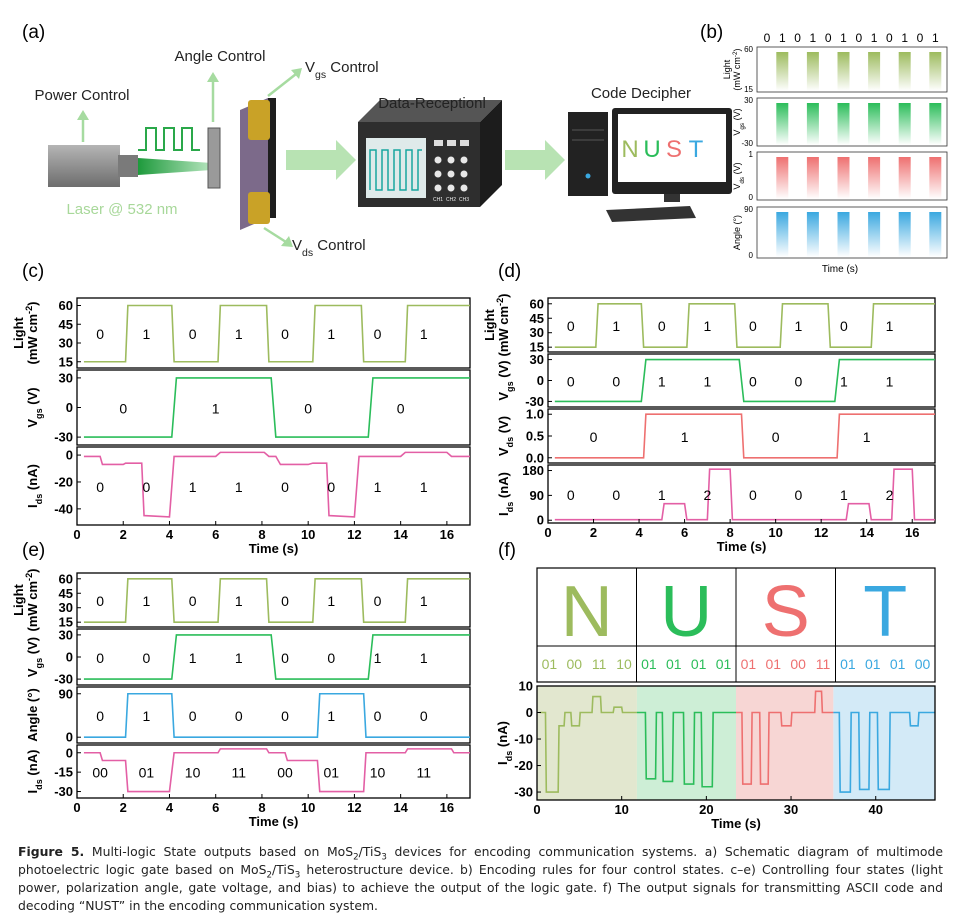  Describe the element at coordinates (843, 38) in the screenshot. I see `bit-label: 1` at that location.